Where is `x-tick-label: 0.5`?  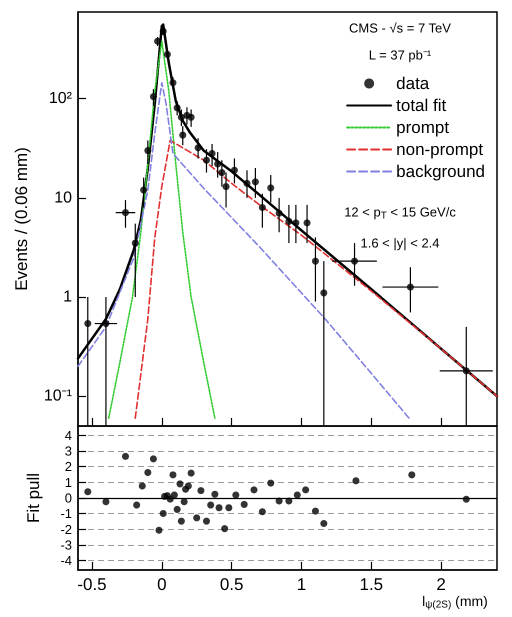
x-tick-label: 0.5 is located at coordinates (232, 584).